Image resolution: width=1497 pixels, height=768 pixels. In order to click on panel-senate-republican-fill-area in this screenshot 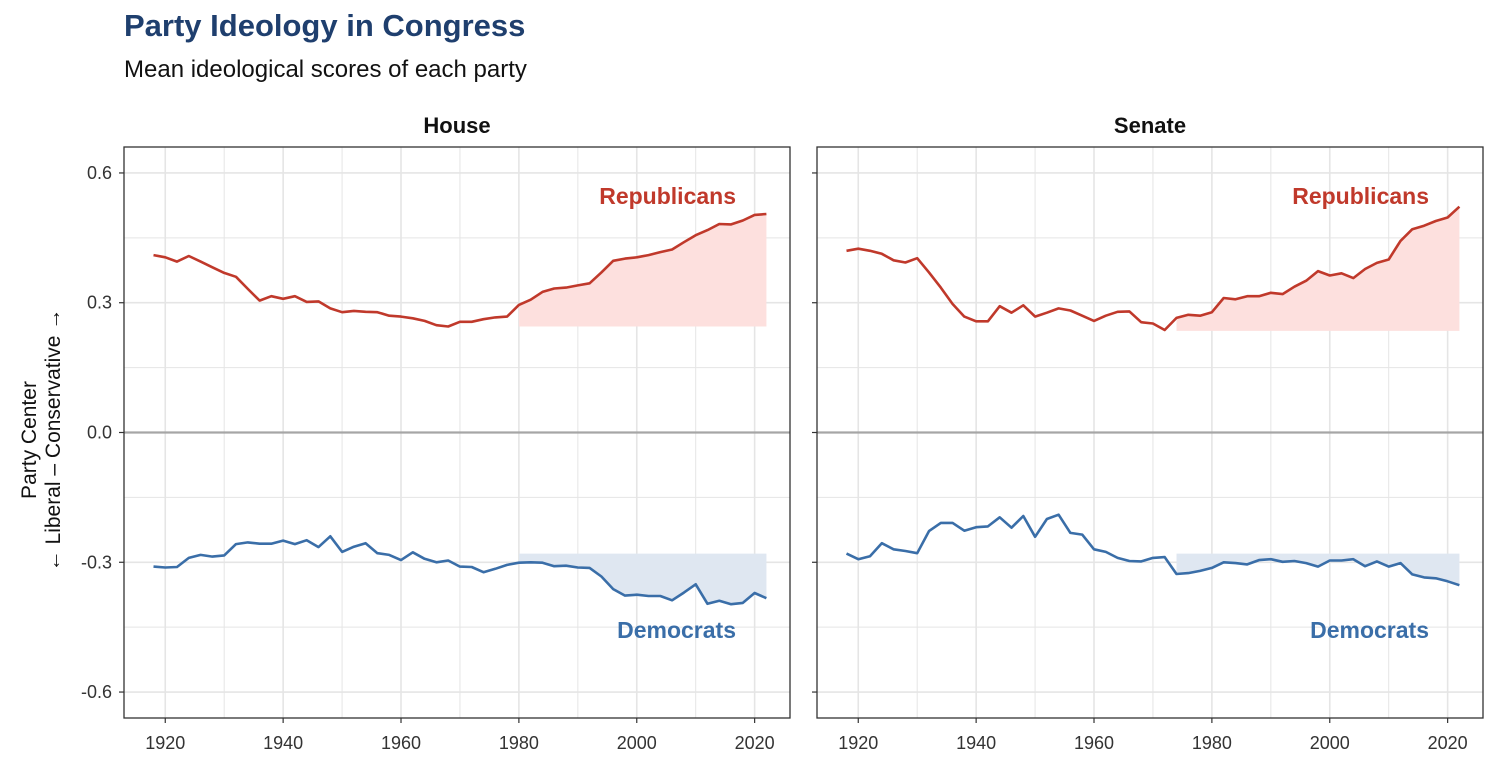, I will do `click(1318, 268)`.